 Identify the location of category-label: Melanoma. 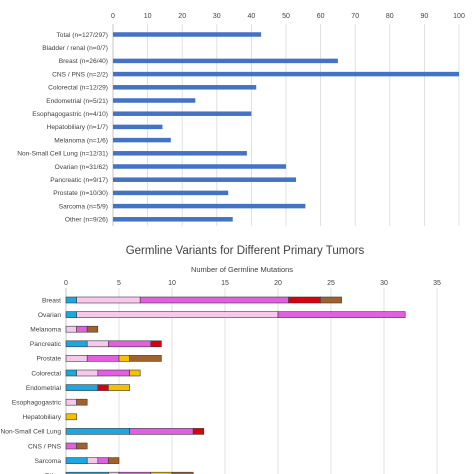
(45, 330).